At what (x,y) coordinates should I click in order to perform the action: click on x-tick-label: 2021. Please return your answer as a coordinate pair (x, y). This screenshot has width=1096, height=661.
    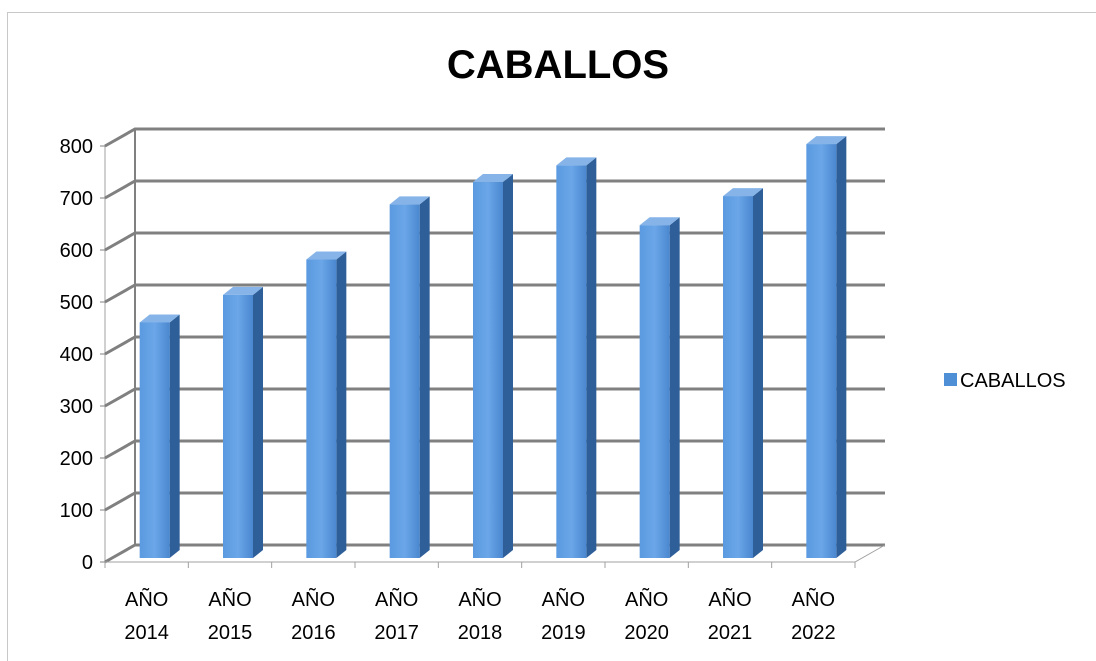
    Looking at the image, I should click on (730, 633).